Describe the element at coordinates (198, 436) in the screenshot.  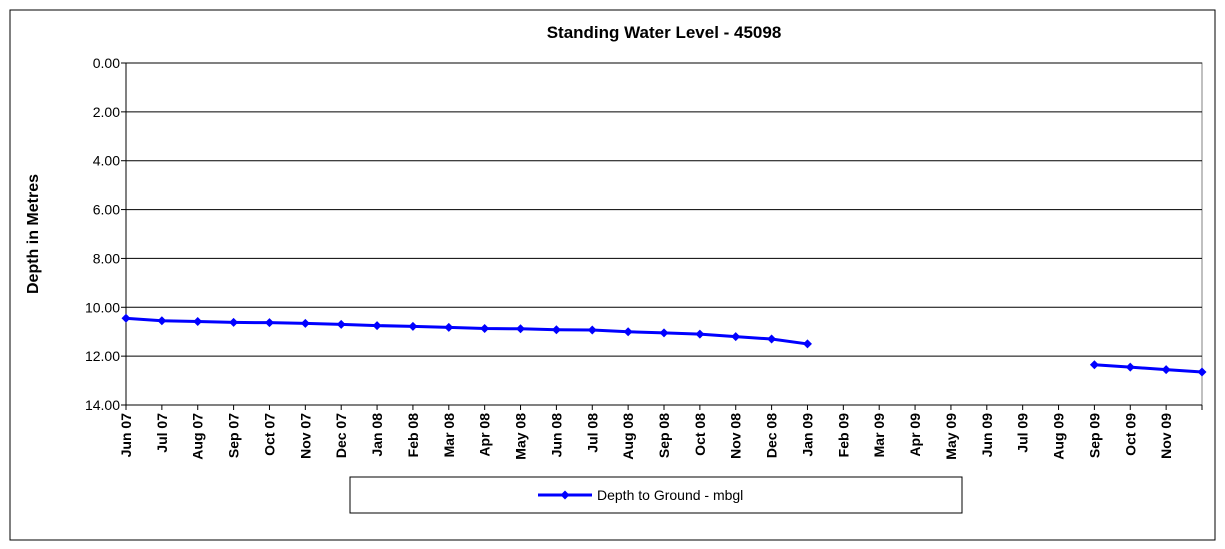
I see `x-tick-label: Aug 07` at that location.